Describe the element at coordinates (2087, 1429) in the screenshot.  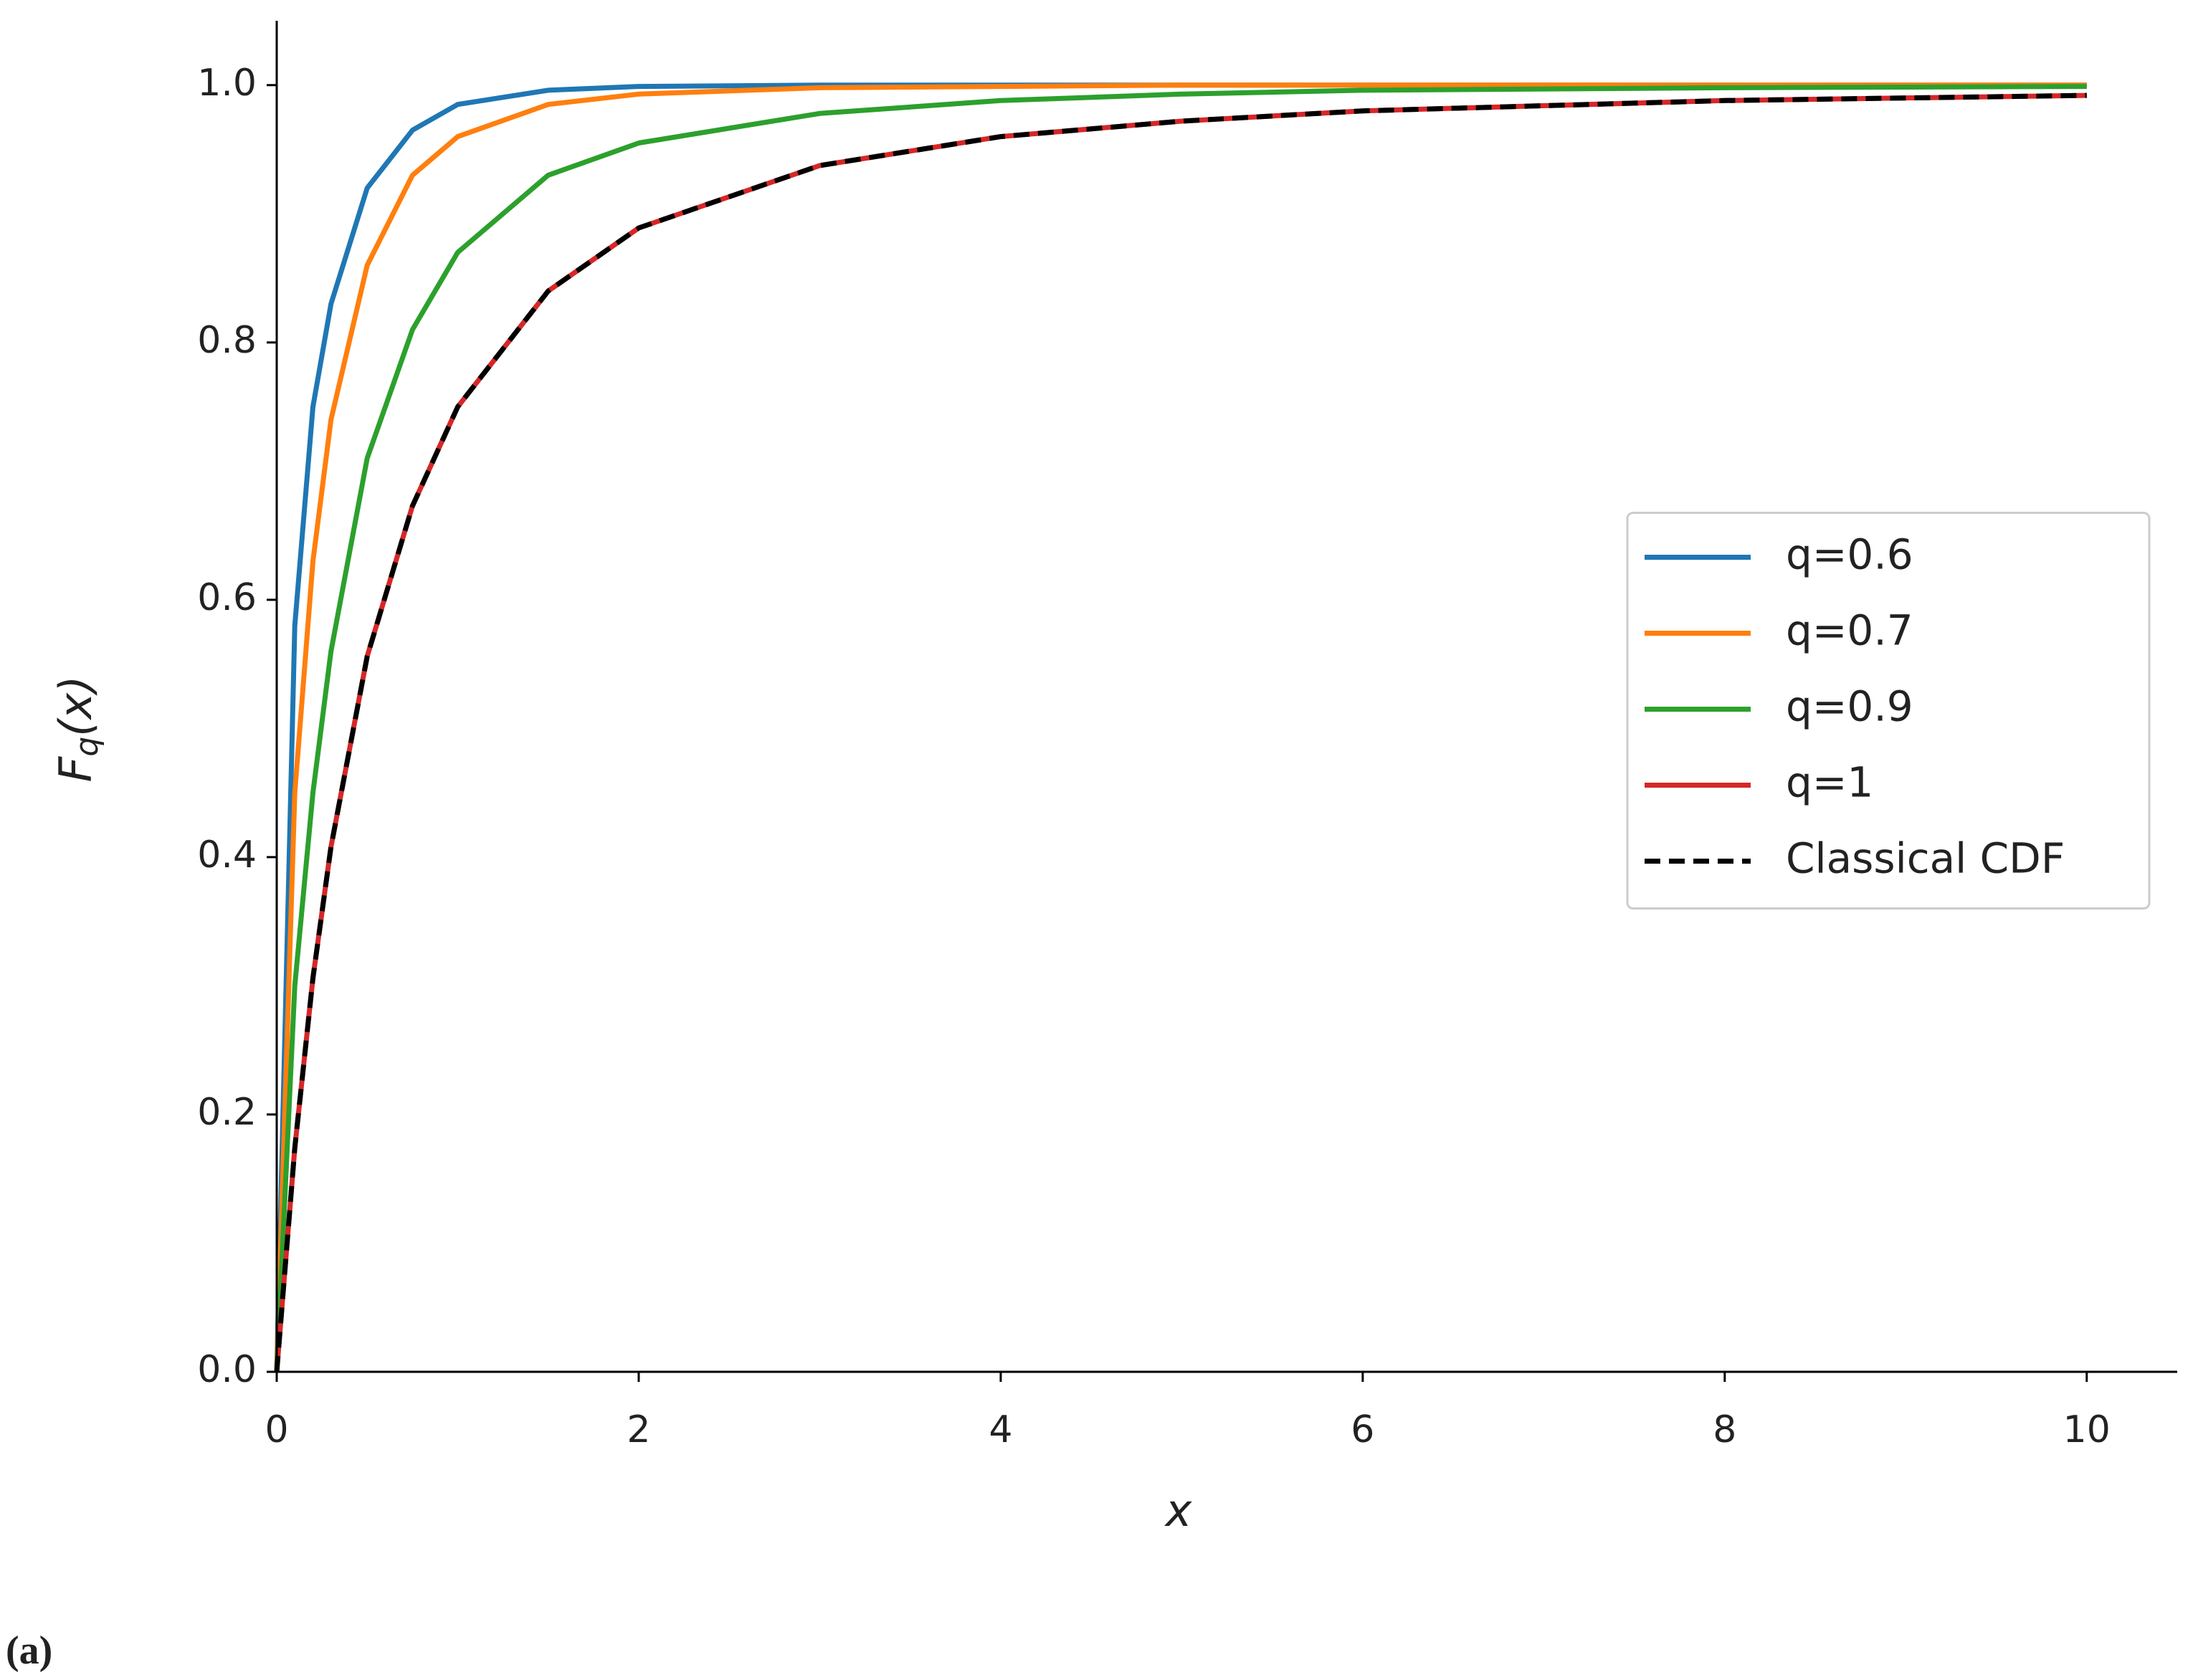
I see `x-tick-label: 10` at that location.